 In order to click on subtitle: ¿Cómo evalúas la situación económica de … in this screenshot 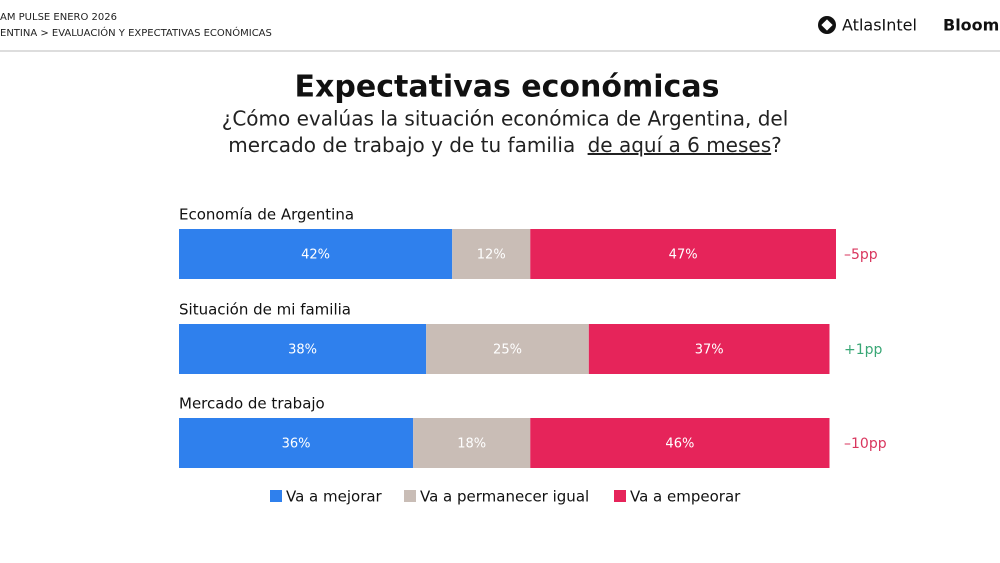, I will do `click(505, 119)`.